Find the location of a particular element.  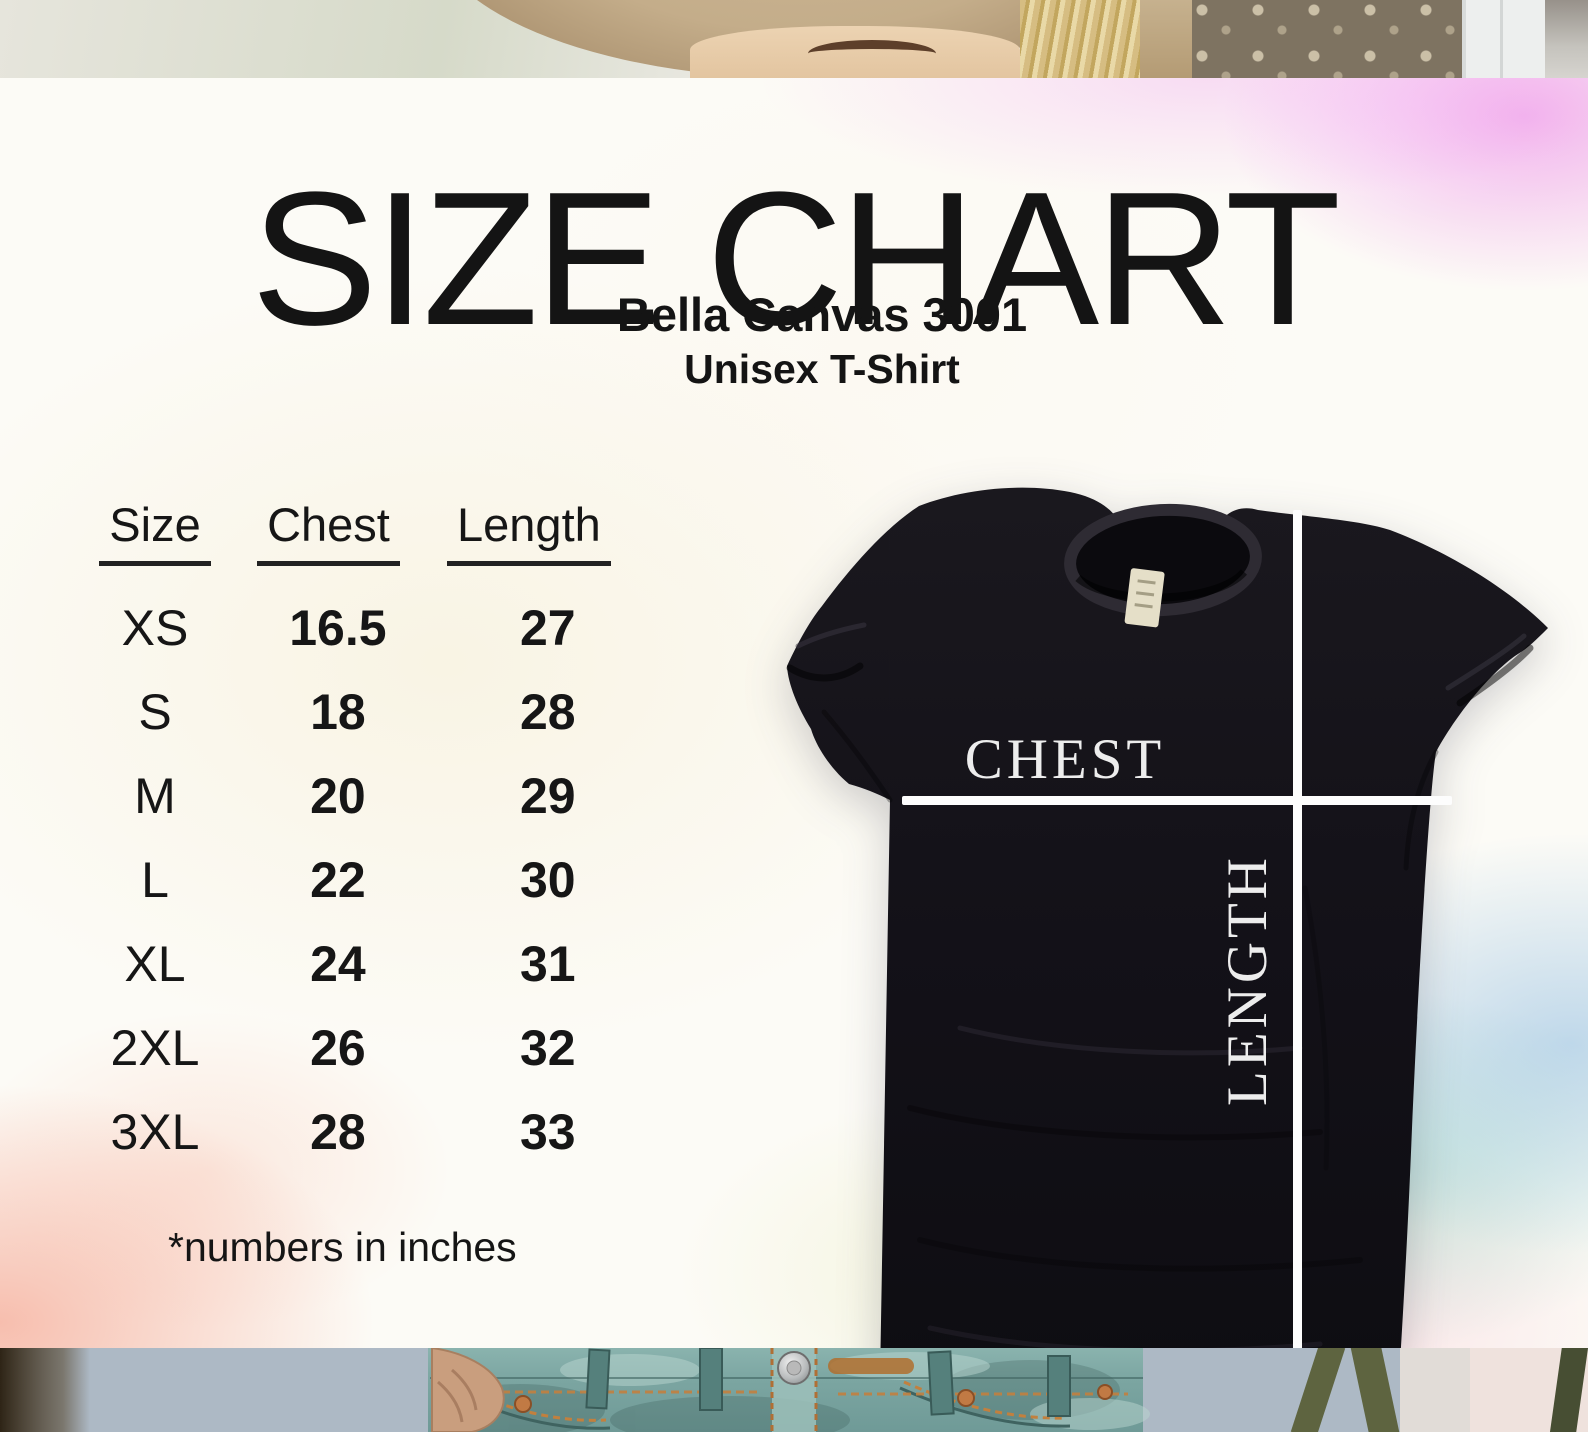

plant-stems is located at coordinates (1439, 1390).